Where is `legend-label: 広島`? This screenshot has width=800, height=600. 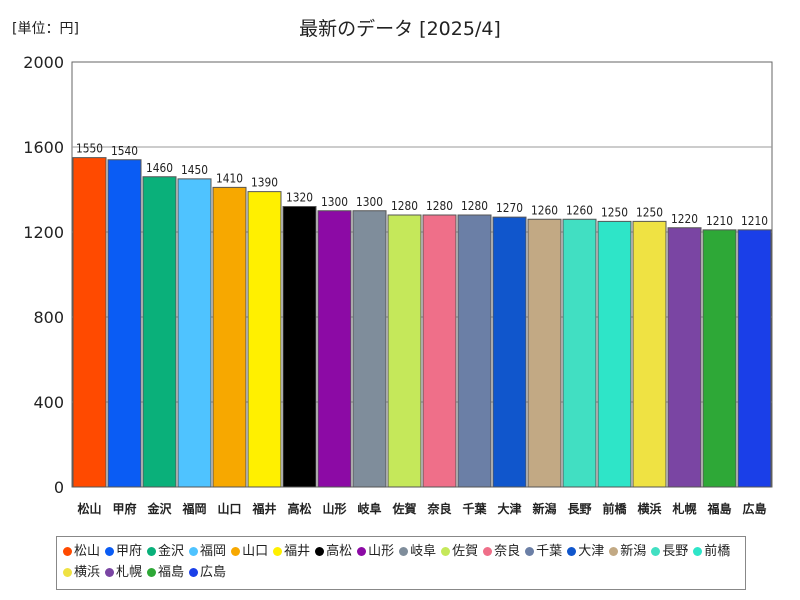
legend-label: 広島 is located at coordinates (213, 572).